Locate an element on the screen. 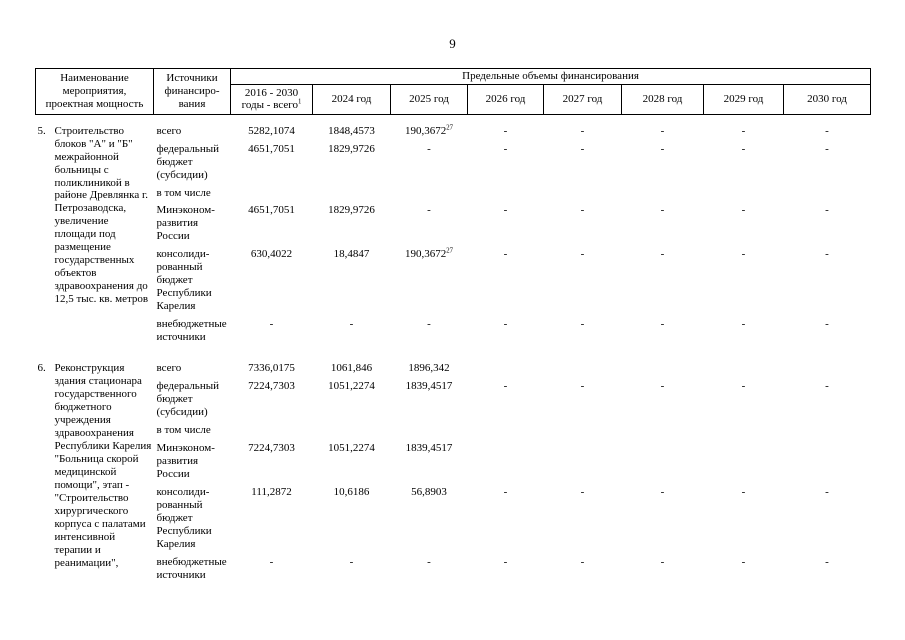 This screenshot has height=640, width=905. page-number: 9 is located at coordinates (452, 43).